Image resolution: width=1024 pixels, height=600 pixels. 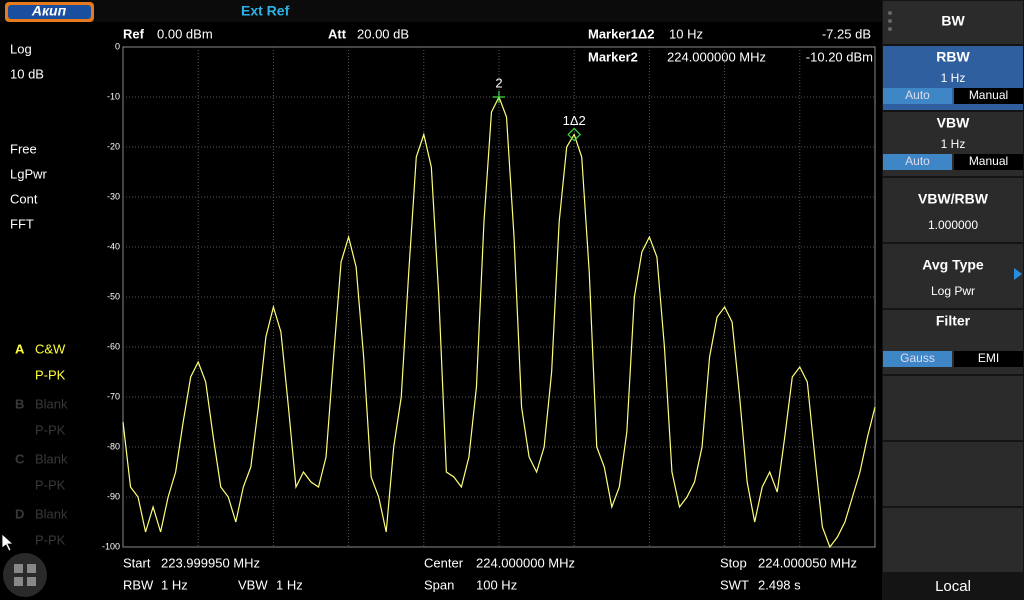 What do you see at coordinates (839, 56) in the screenshot?
I see `marker2-y: -10.20 dBm` at bounding box center [839, 56].